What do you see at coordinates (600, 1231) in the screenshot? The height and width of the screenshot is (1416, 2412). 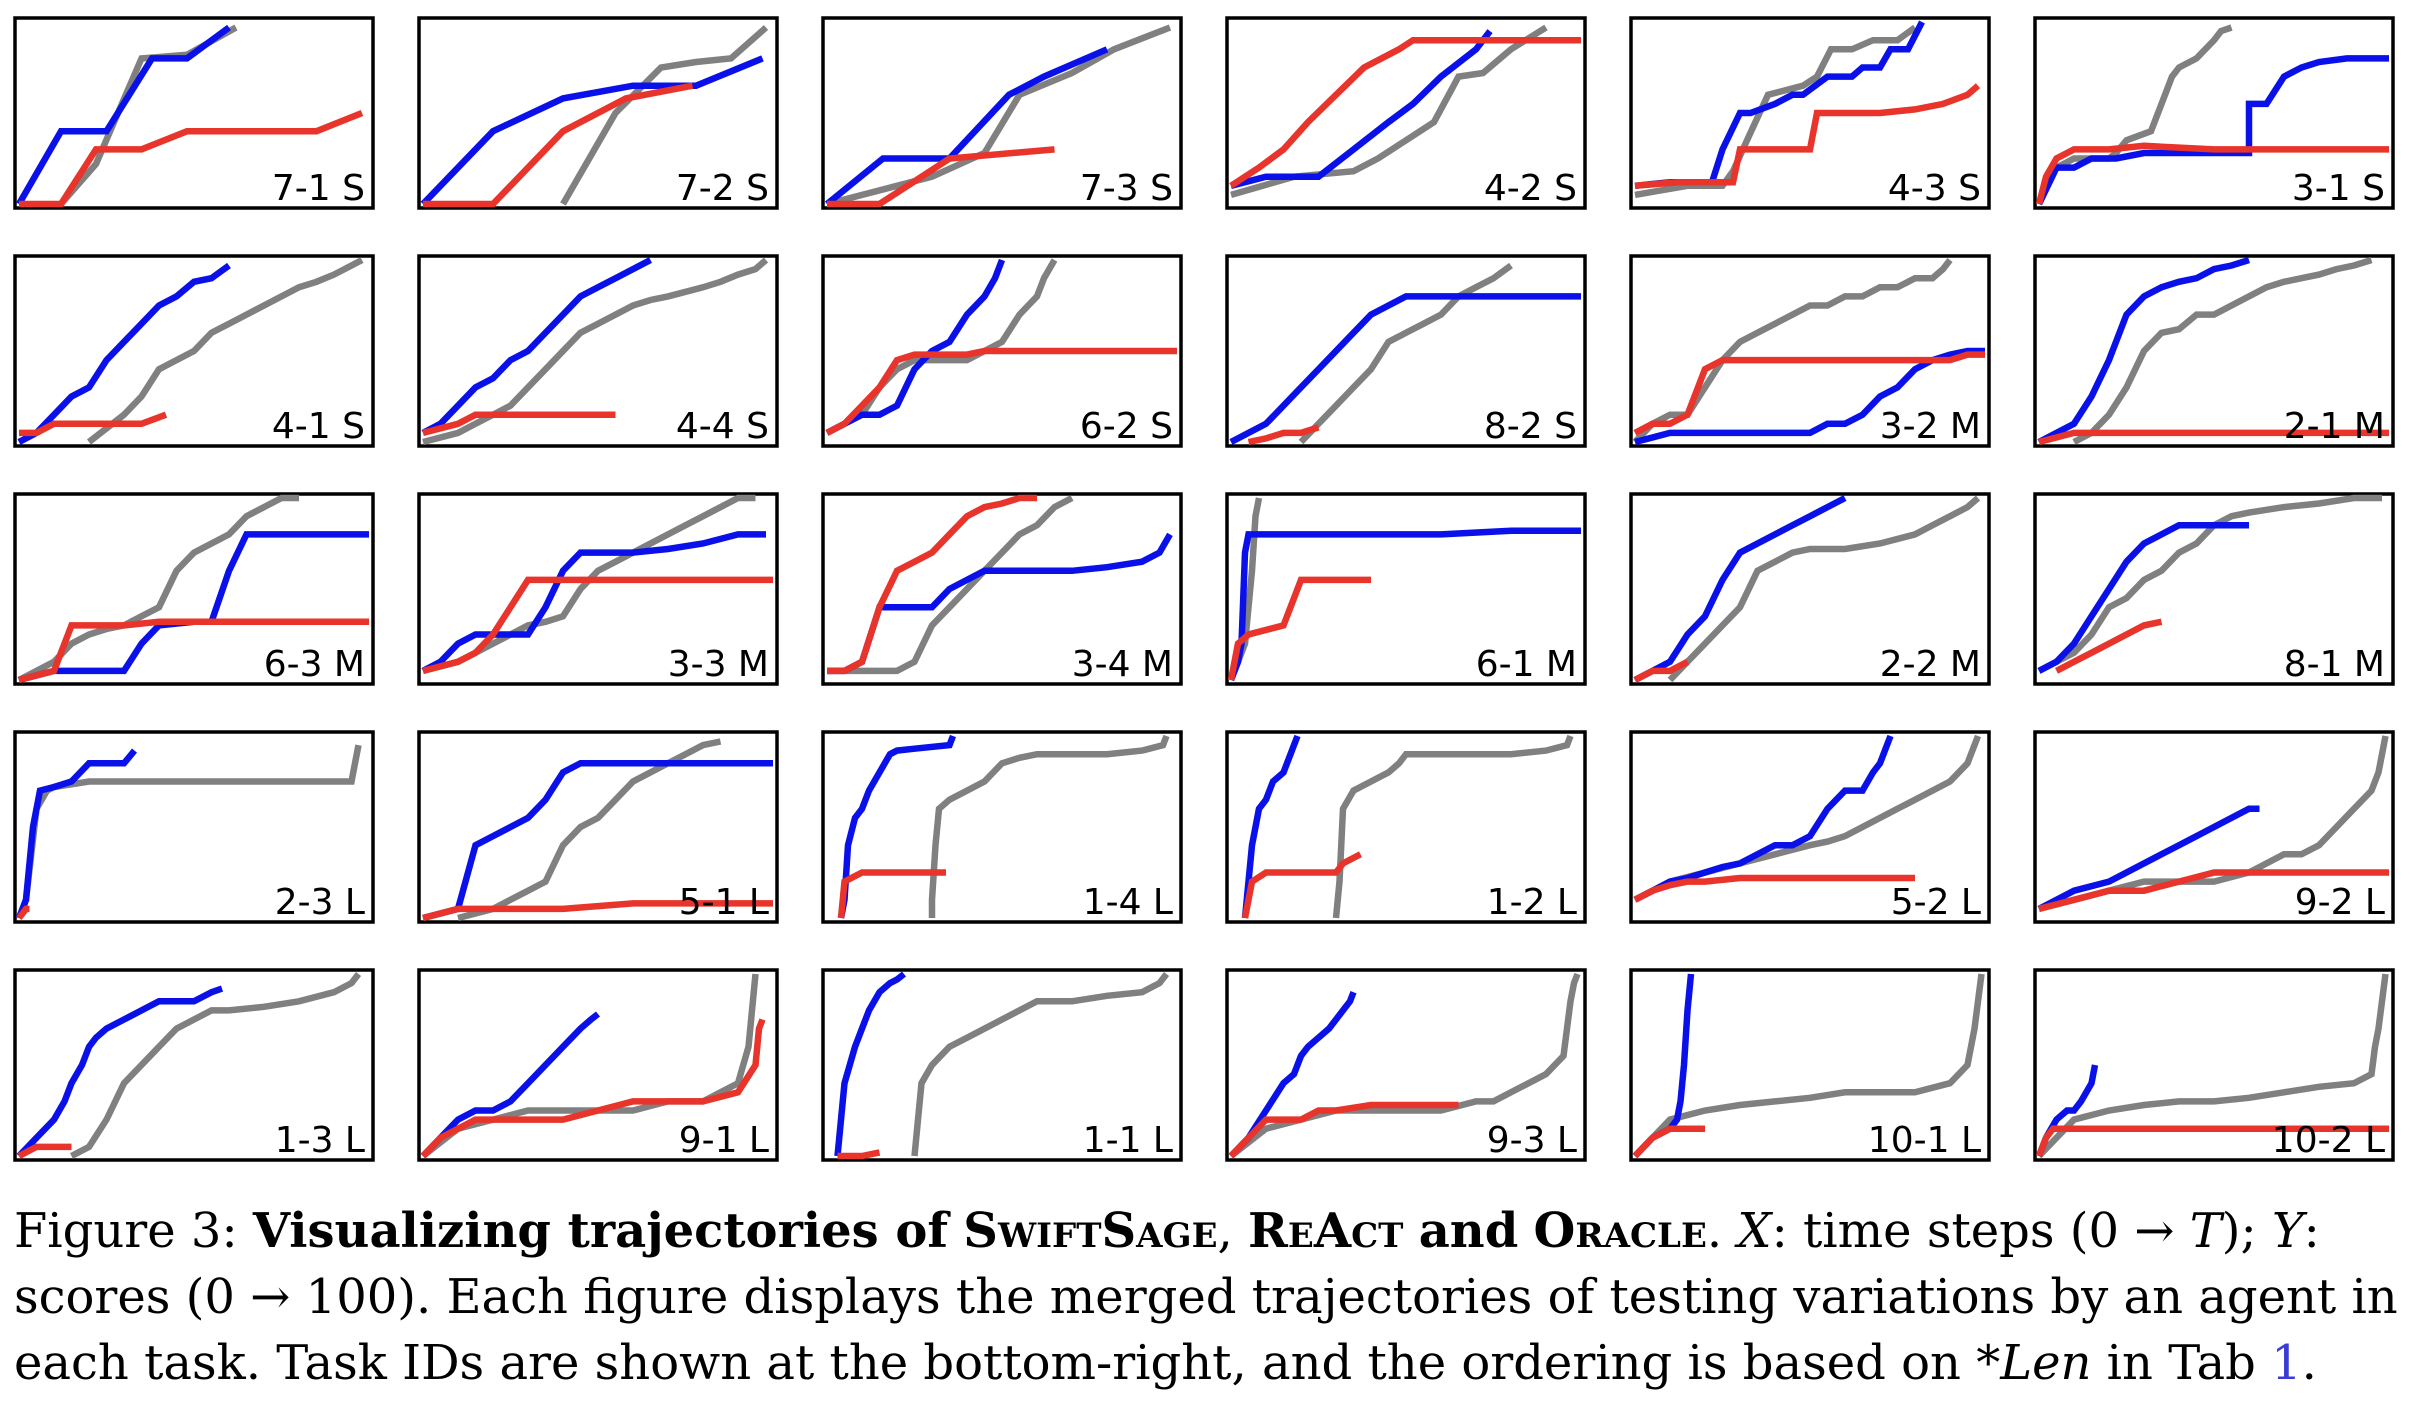 I see `caption-title-prefix: Visualizing trajectories of` at bounding box center [600, 1231].